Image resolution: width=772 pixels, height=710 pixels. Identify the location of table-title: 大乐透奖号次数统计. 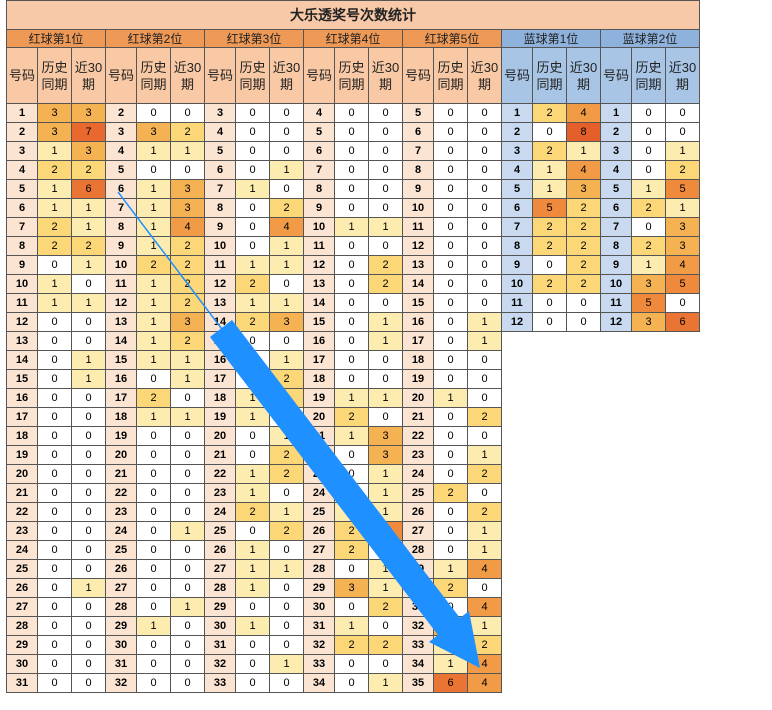
(353, 15).